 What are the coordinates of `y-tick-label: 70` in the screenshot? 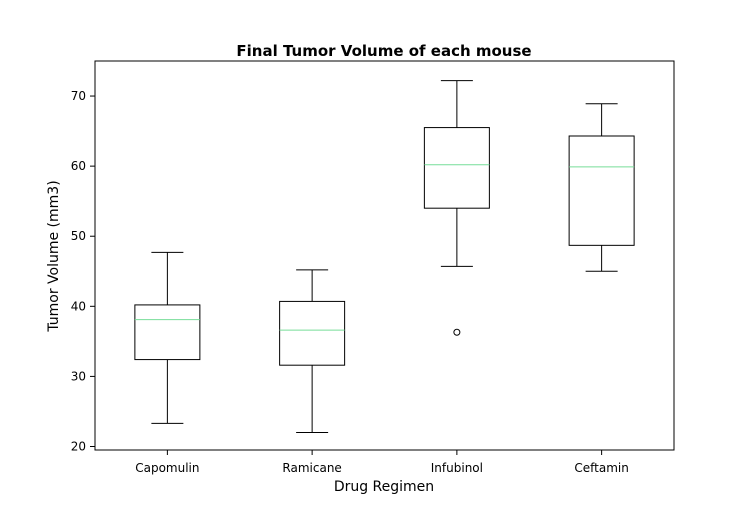 It's located at (78, 96).